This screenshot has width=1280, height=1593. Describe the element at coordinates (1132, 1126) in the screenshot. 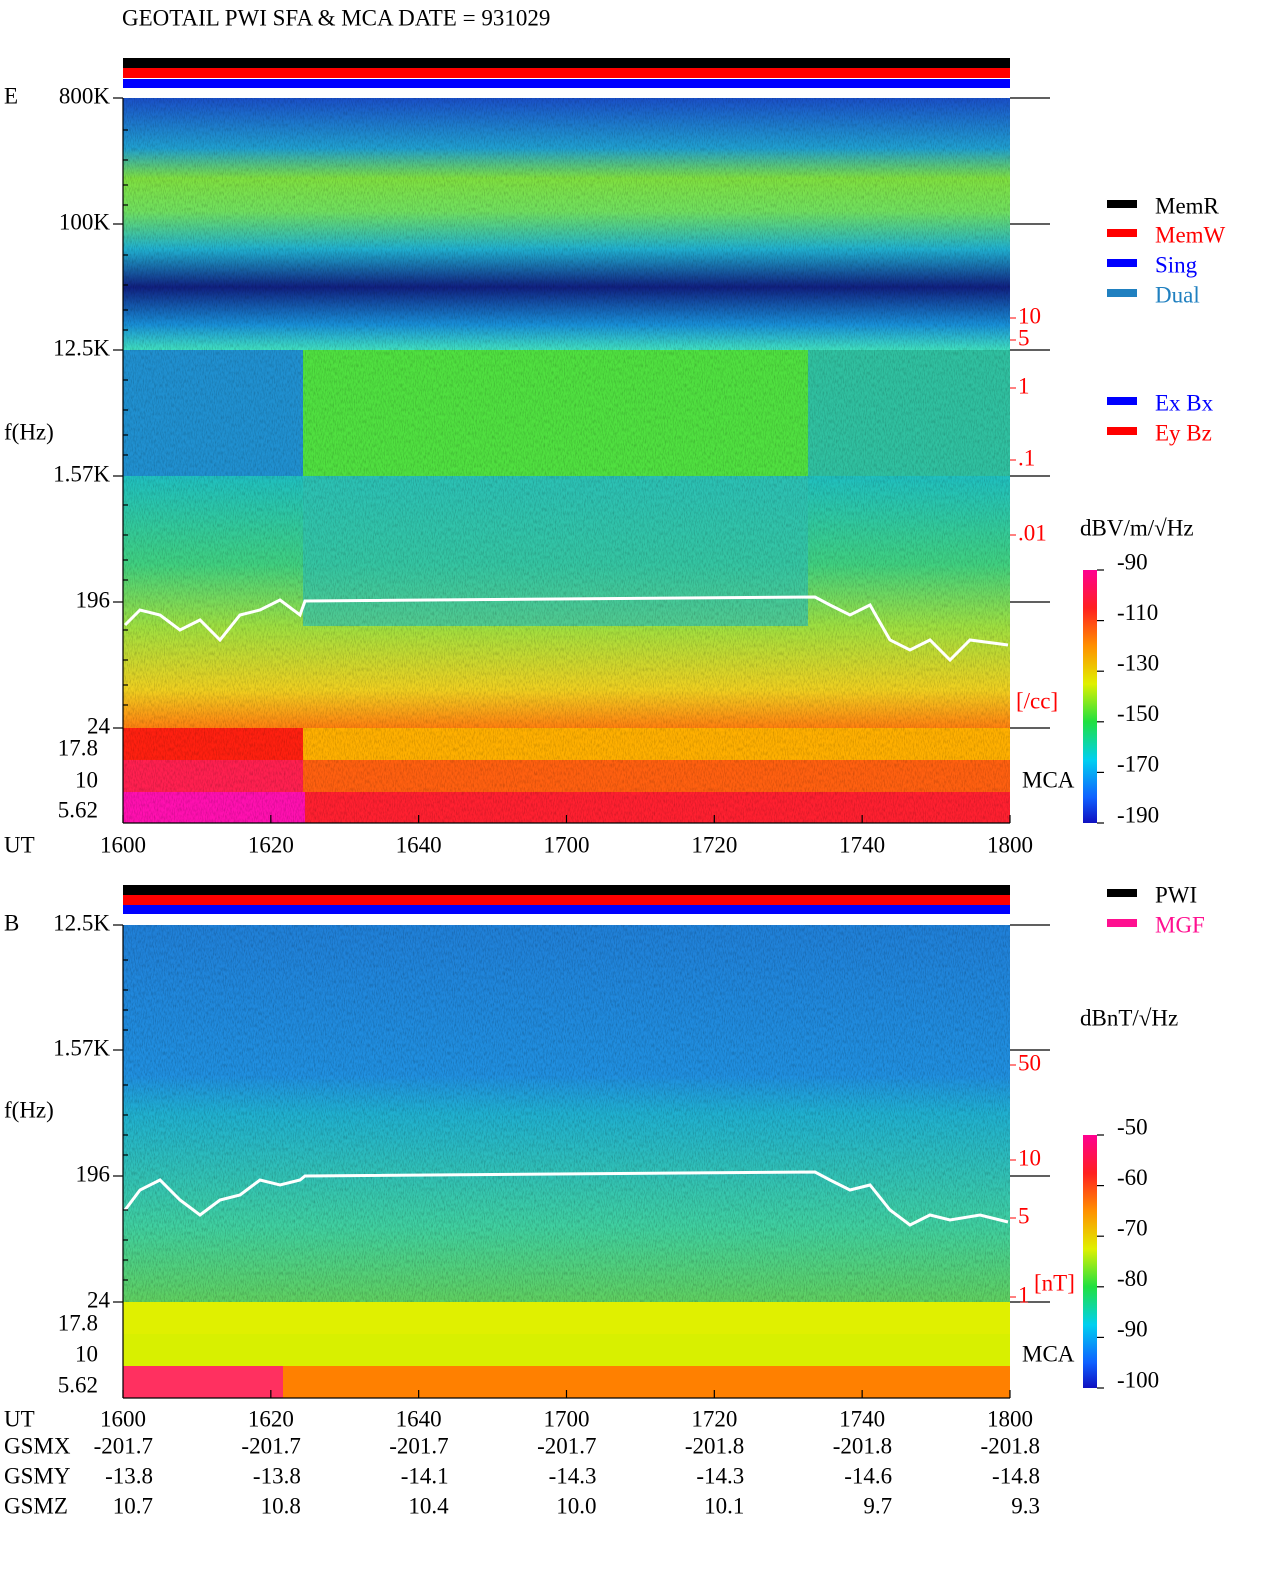

I see `colorbar-tick-label: -50` at that location.